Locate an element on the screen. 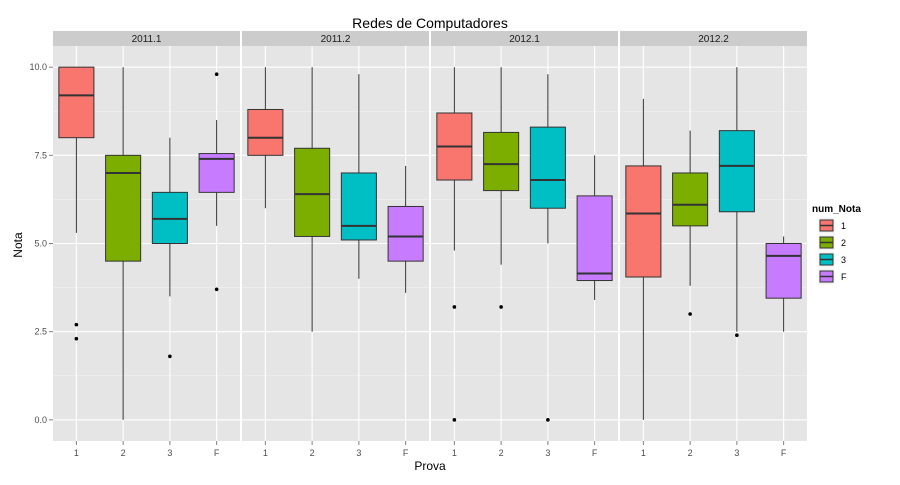 The image size is (900, 485). y-tick-label: 0.0 is located at coordinates (40, 420).